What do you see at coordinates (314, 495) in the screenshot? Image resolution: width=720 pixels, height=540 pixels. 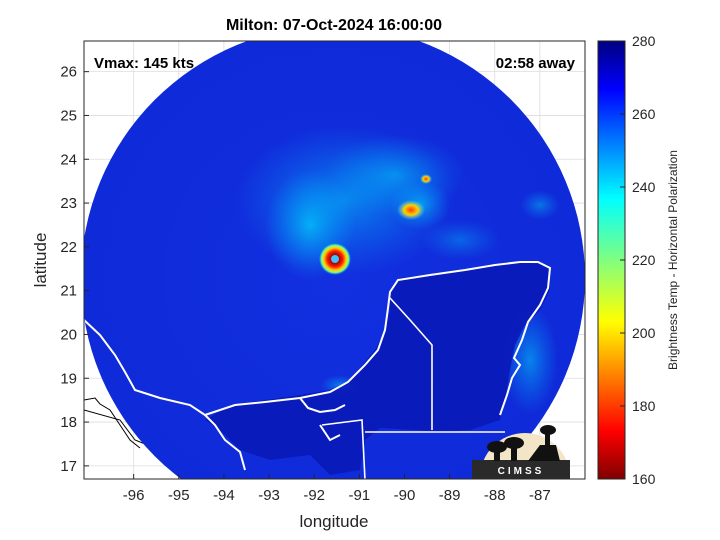 I see `x-tick-label-4: -92` at bounding box center [314, 495].